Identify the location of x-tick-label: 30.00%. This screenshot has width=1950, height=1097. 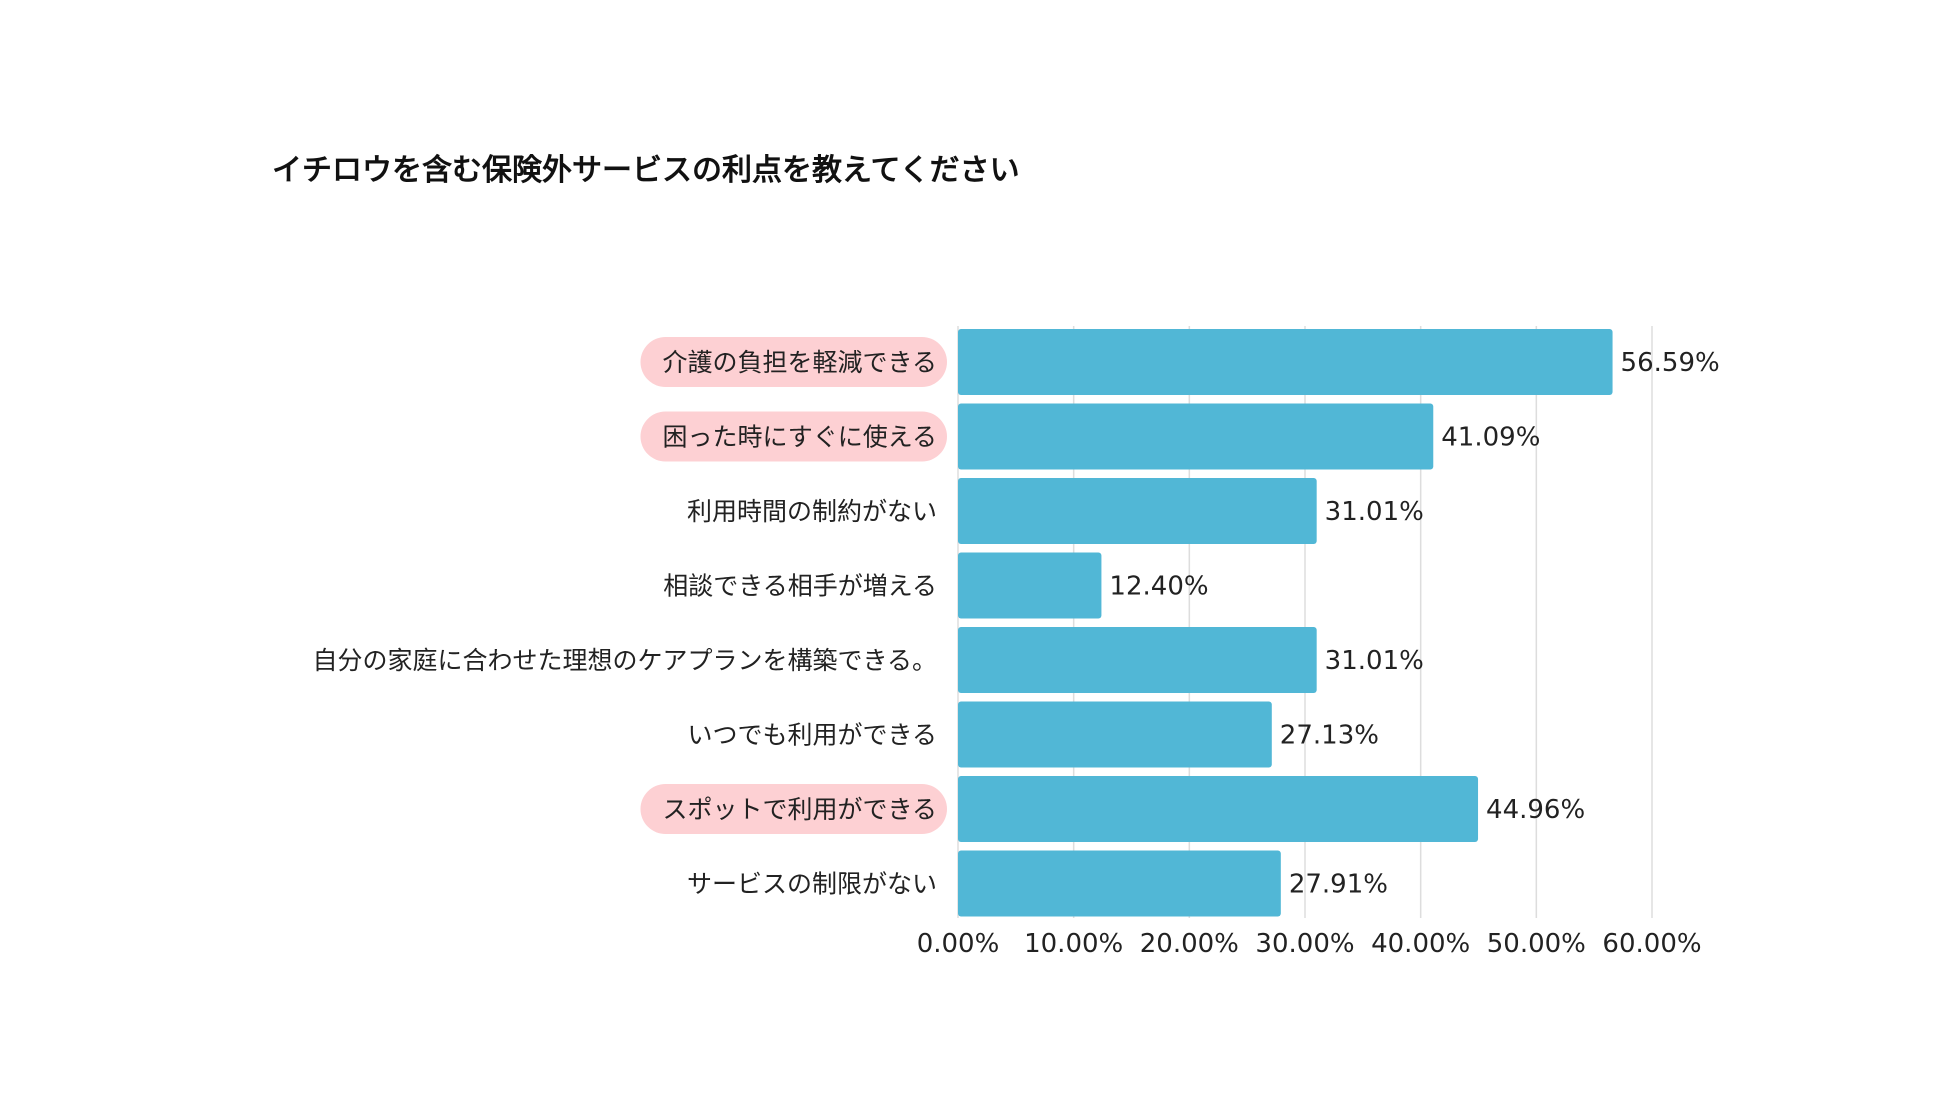
(1304, 944).